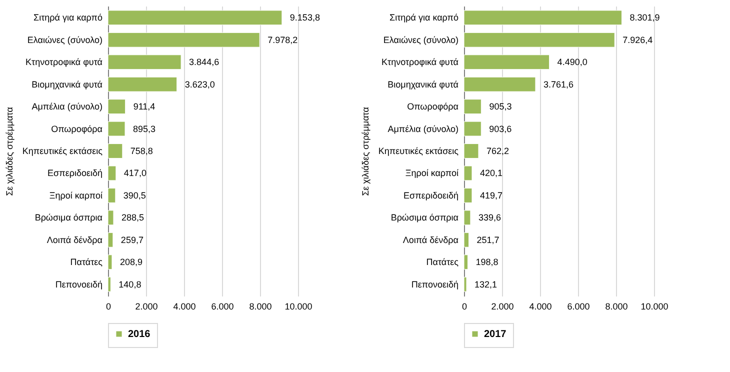  Describe the element at coordinates (135, 173) in the screenshot. I see `data-label: 417,0` at that location.